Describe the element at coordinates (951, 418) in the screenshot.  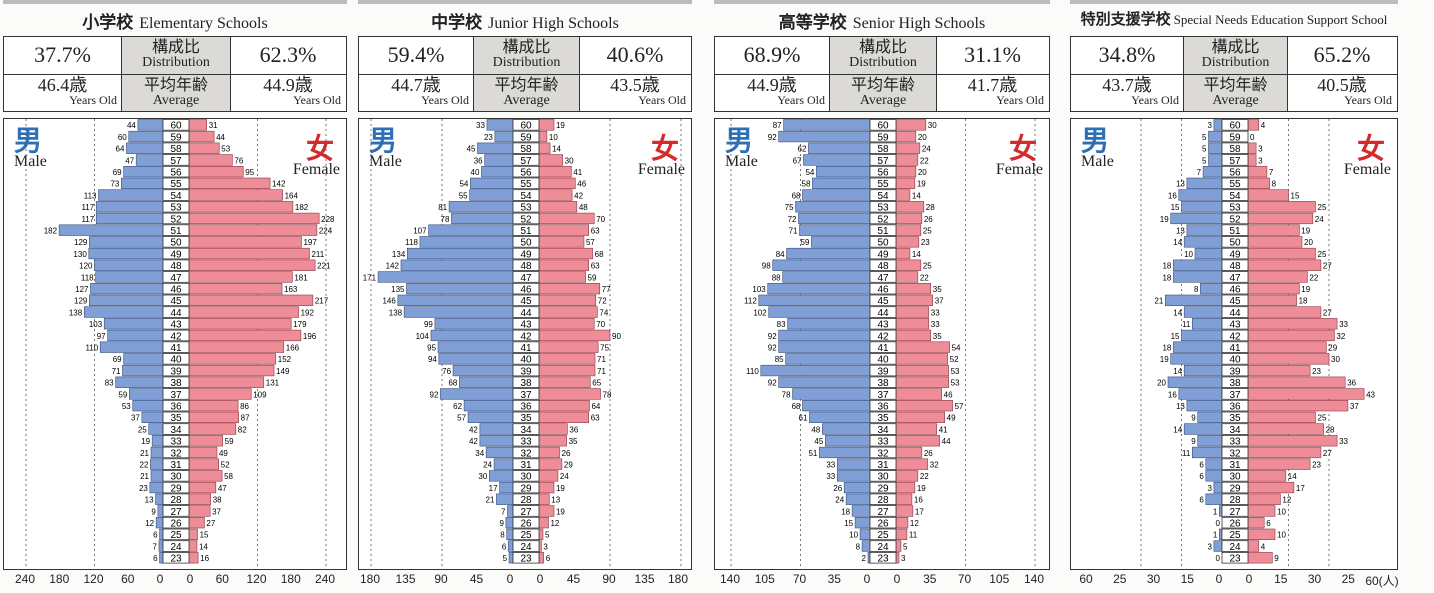
I see `female-value-label: 49` at that location.